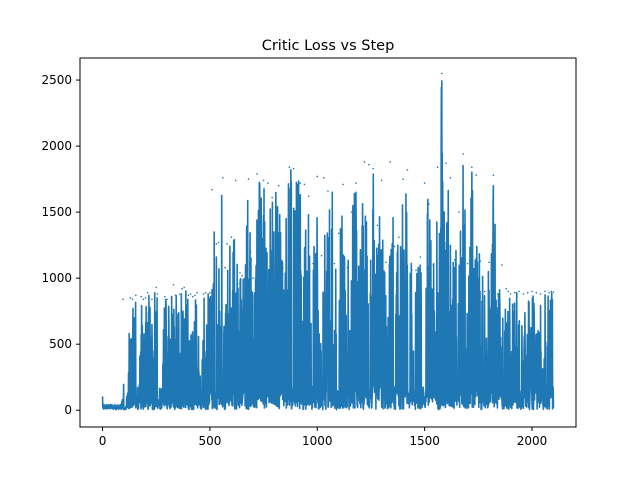 Image resolution: width=640 pixels, height=480 pixels. I want to click on x-tick-label: 1000, so click(317, 441).